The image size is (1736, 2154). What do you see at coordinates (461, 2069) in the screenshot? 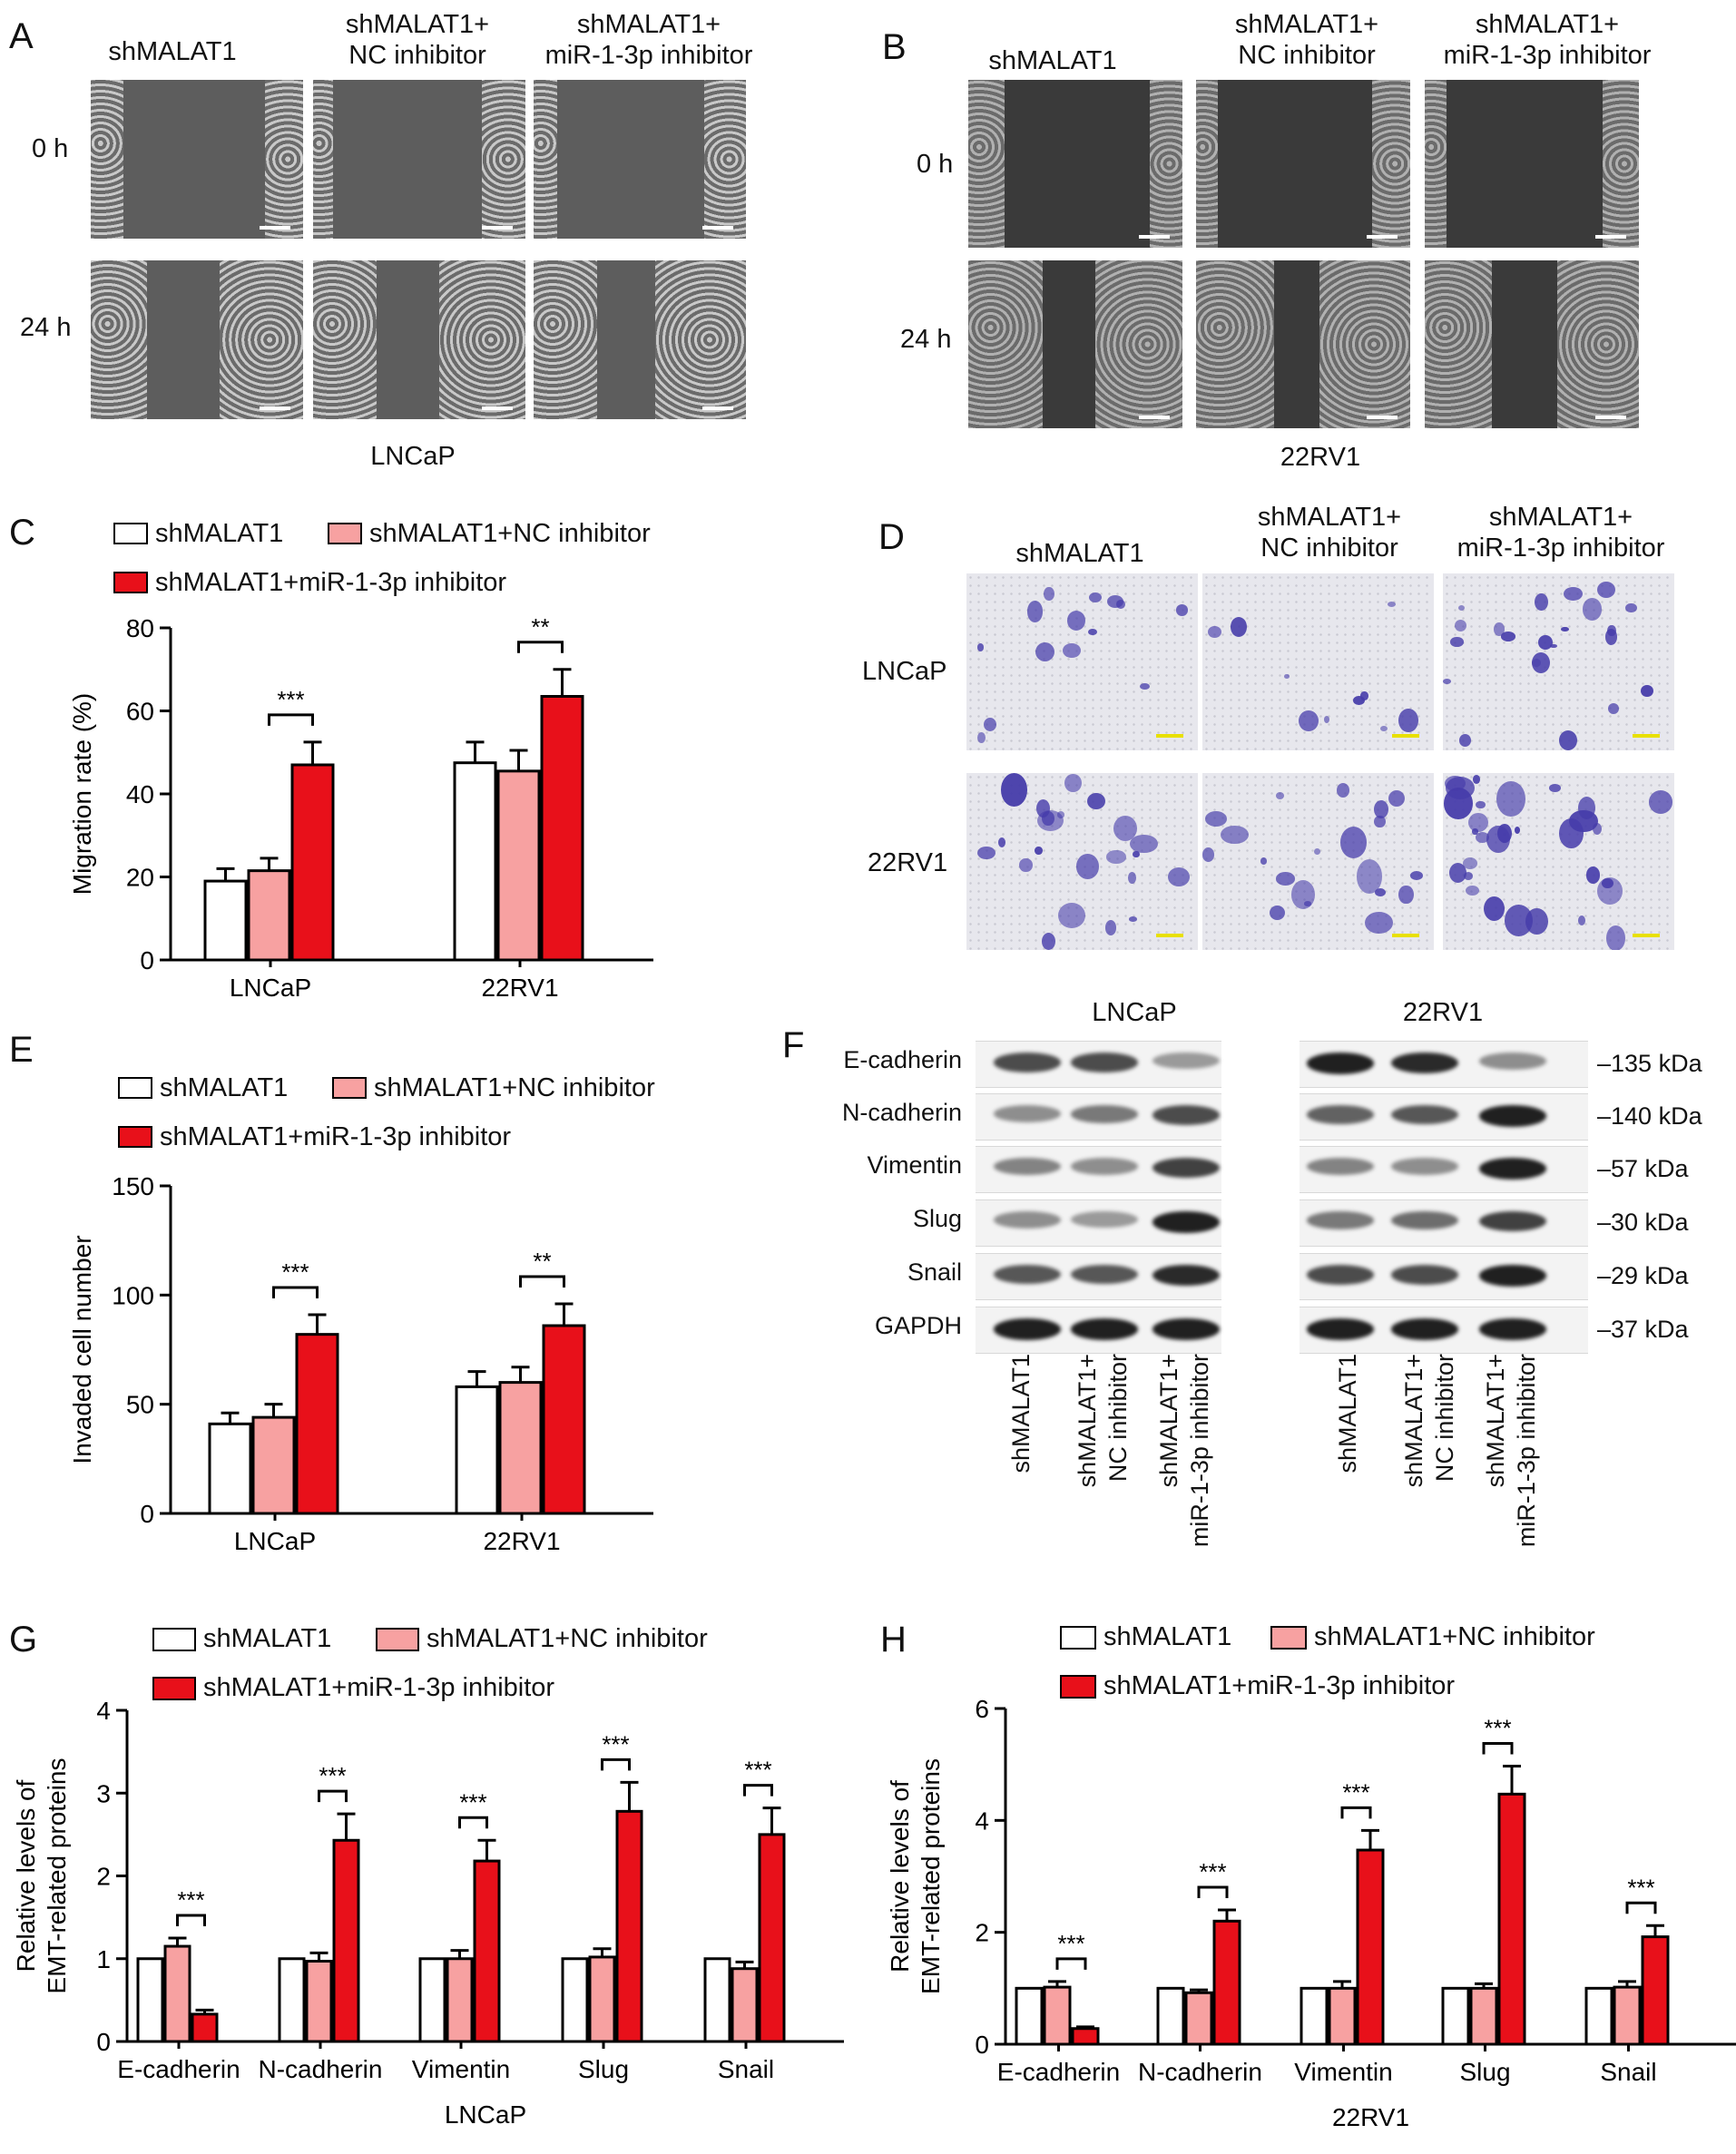
I see `x-tick-label: Vimentin` at bounding box center [461, 2069].